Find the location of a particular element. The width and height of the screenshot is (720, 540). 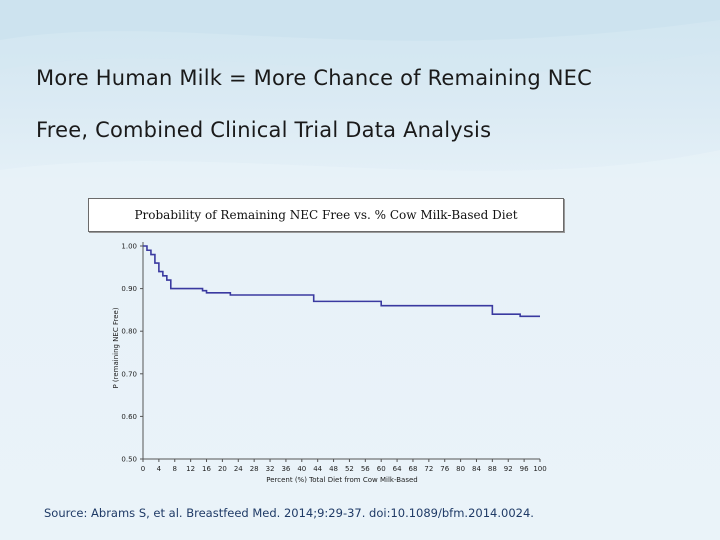

y-tick-label: 0.60 is located at coordinates (129, 417).